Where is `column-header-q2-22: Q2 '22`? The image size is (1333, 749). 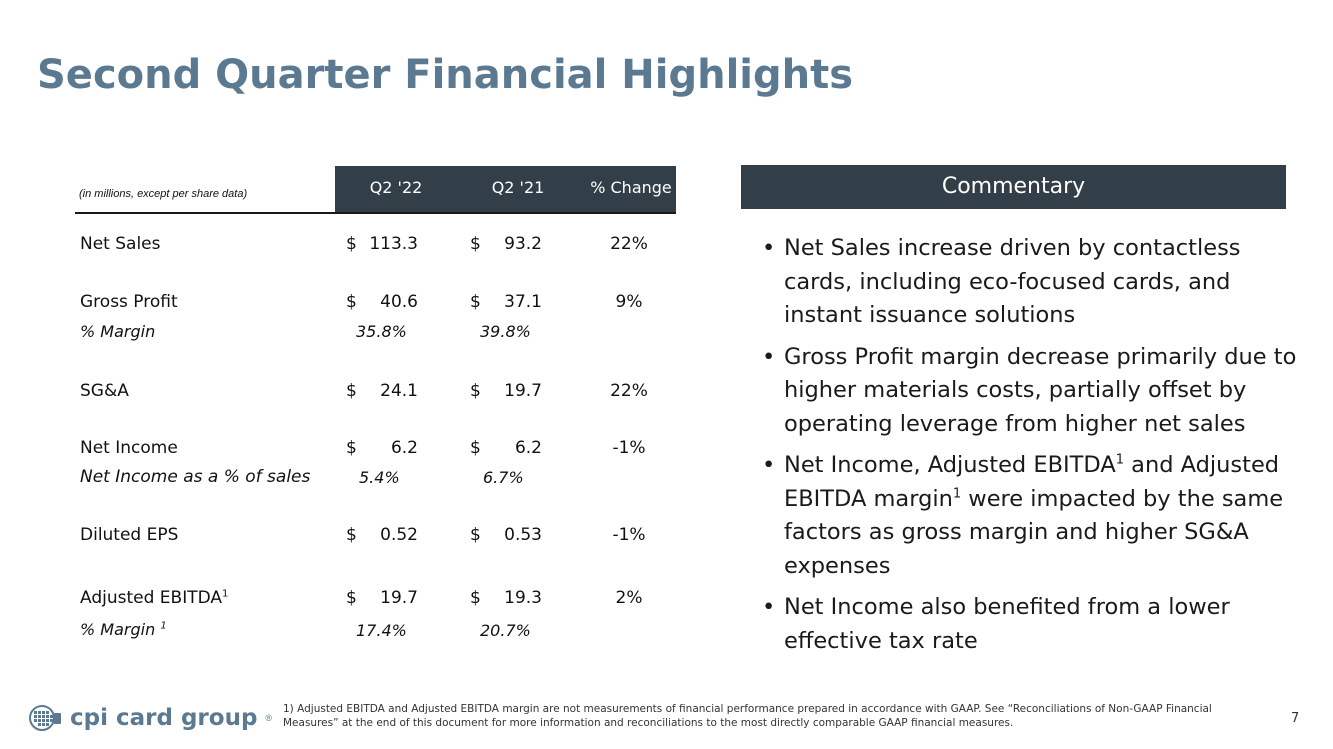
column-header-q2-22: Q2 '22 is located at coordinates (396, 187).